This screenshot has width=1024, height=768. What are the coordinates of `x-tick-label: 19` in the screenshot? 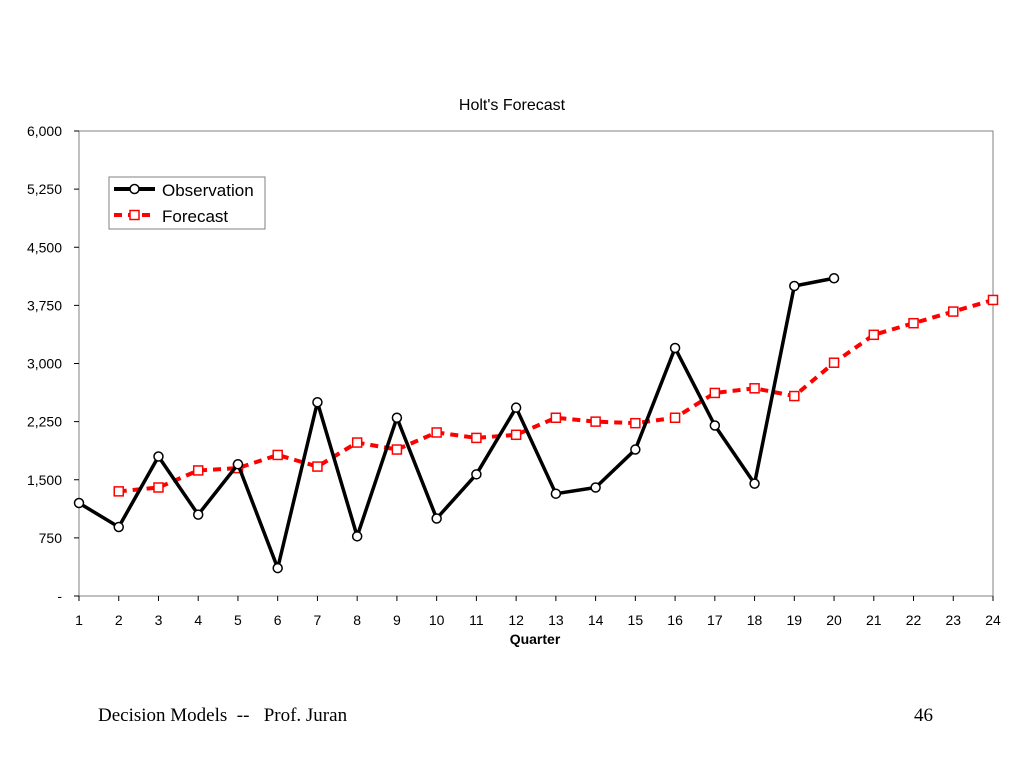 It's located at (795, 620).